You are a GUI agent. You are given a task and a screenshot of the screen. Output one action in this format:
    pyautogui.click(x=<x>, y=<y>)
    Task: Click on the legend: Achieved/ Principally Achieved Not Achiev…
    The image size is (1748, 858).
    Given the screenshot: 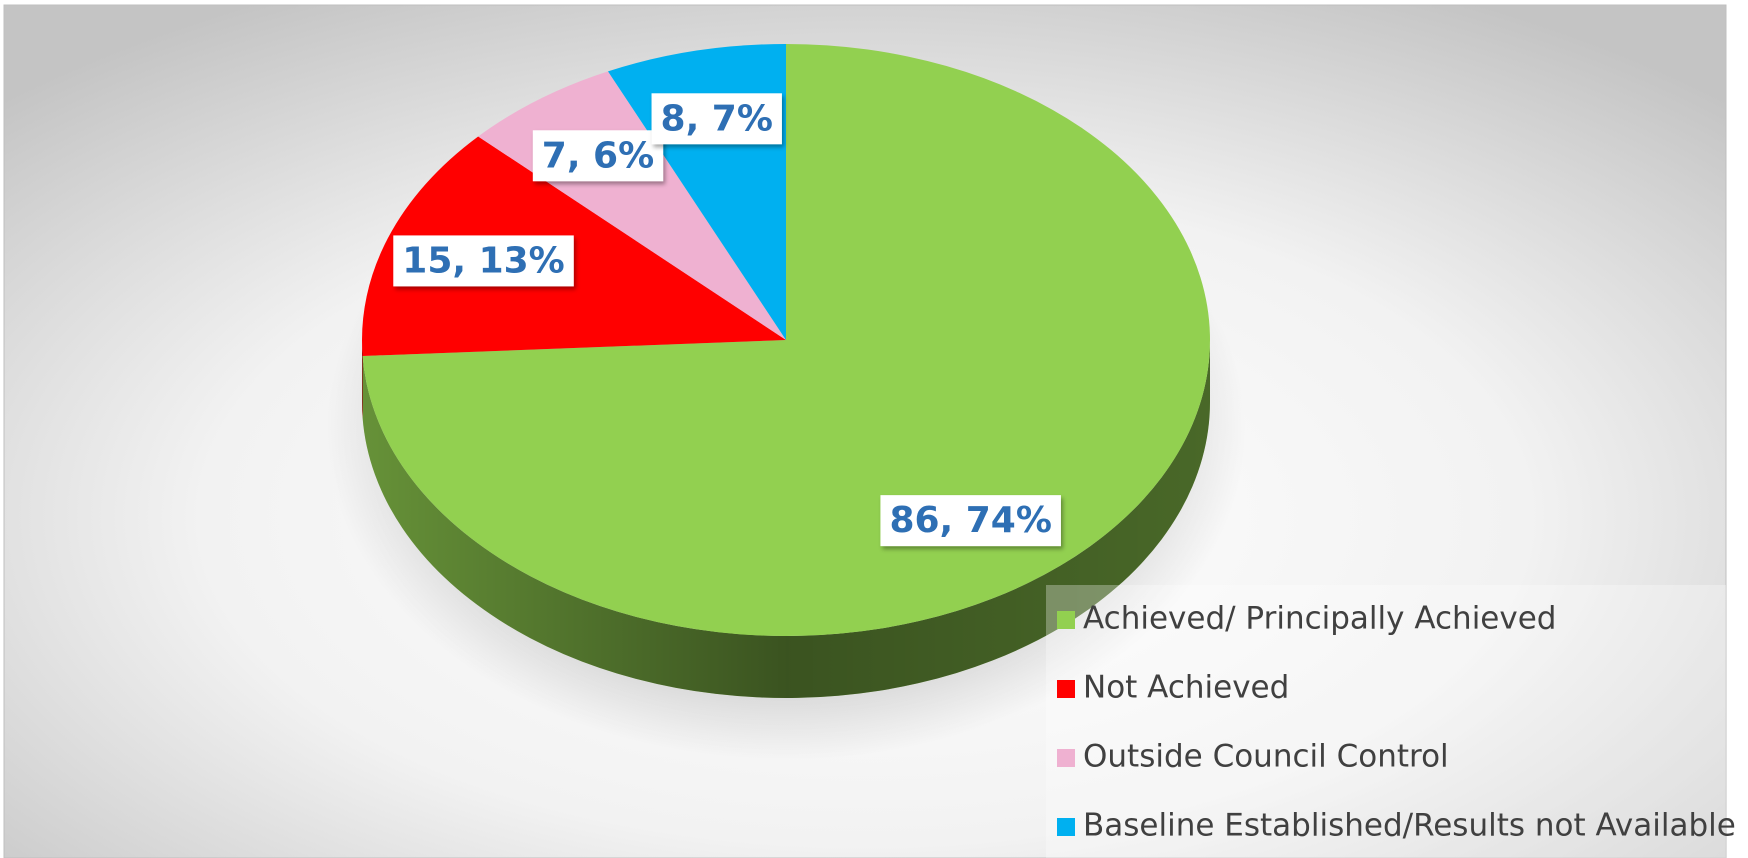 What is the action you would take?
    pyautogui.click(x=1396, y=722)
    